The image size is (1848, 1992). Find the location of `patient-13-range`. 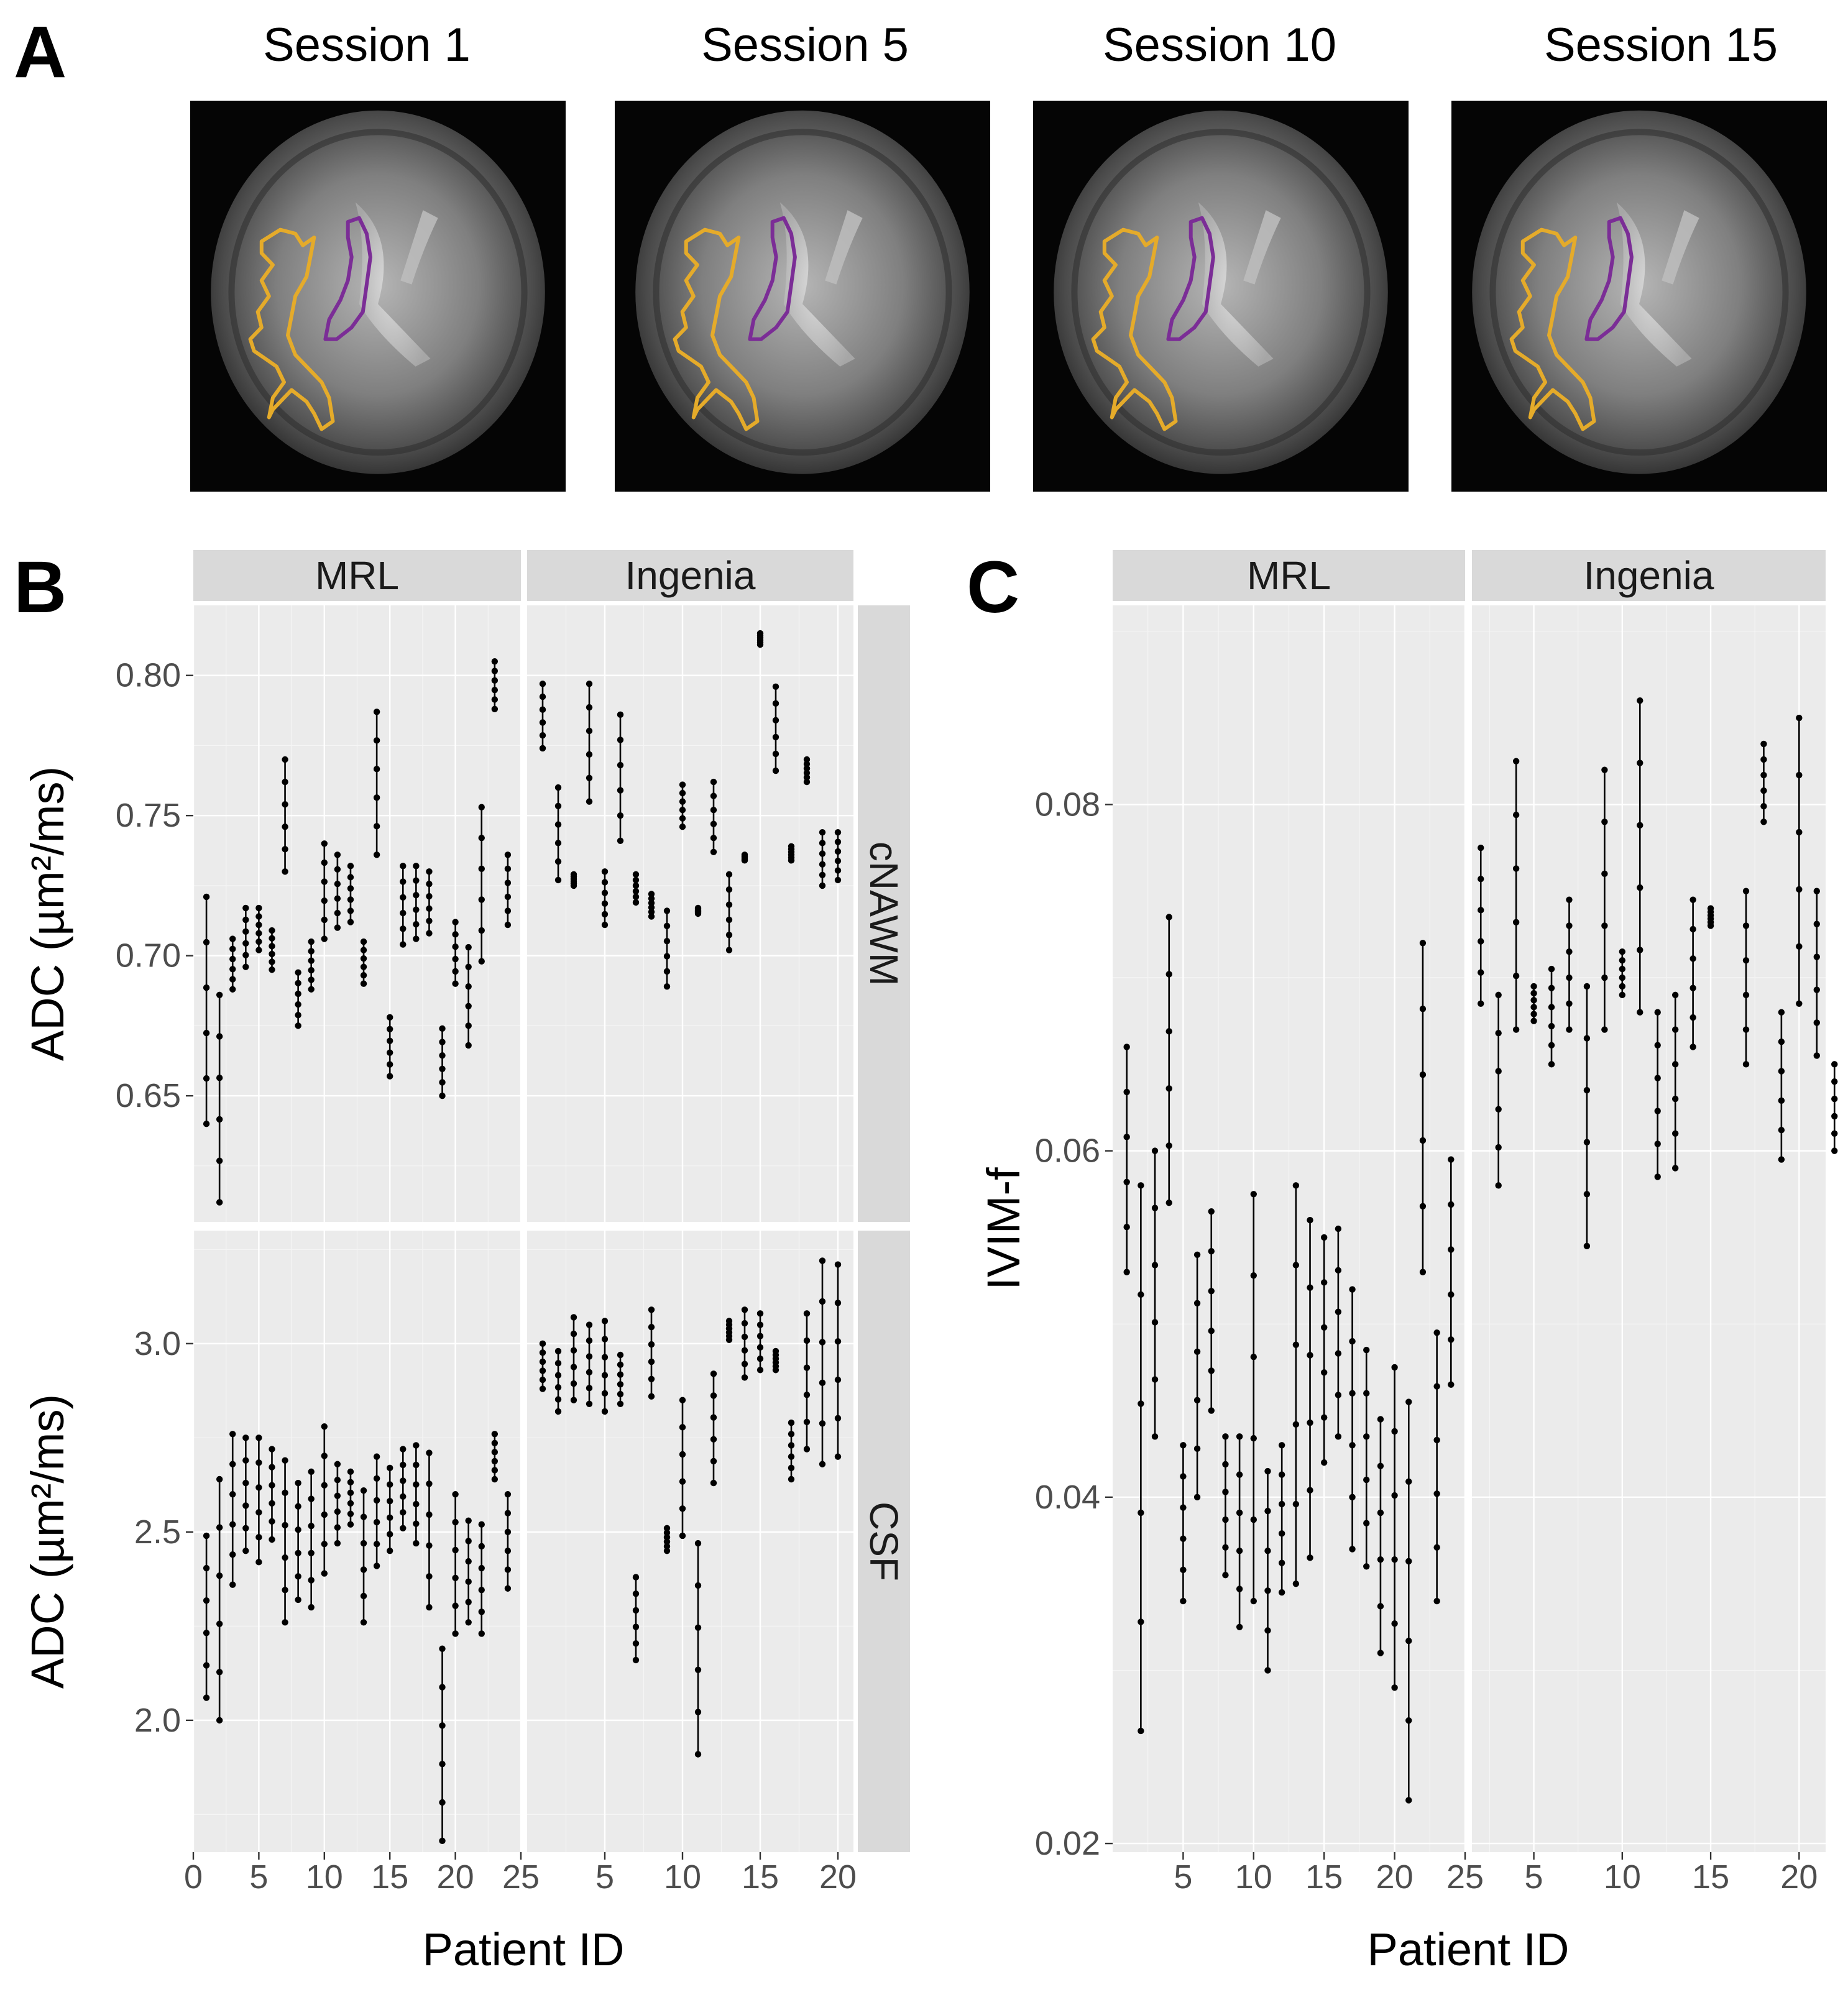

patient-13-range is located at coordinates (363, 1556).